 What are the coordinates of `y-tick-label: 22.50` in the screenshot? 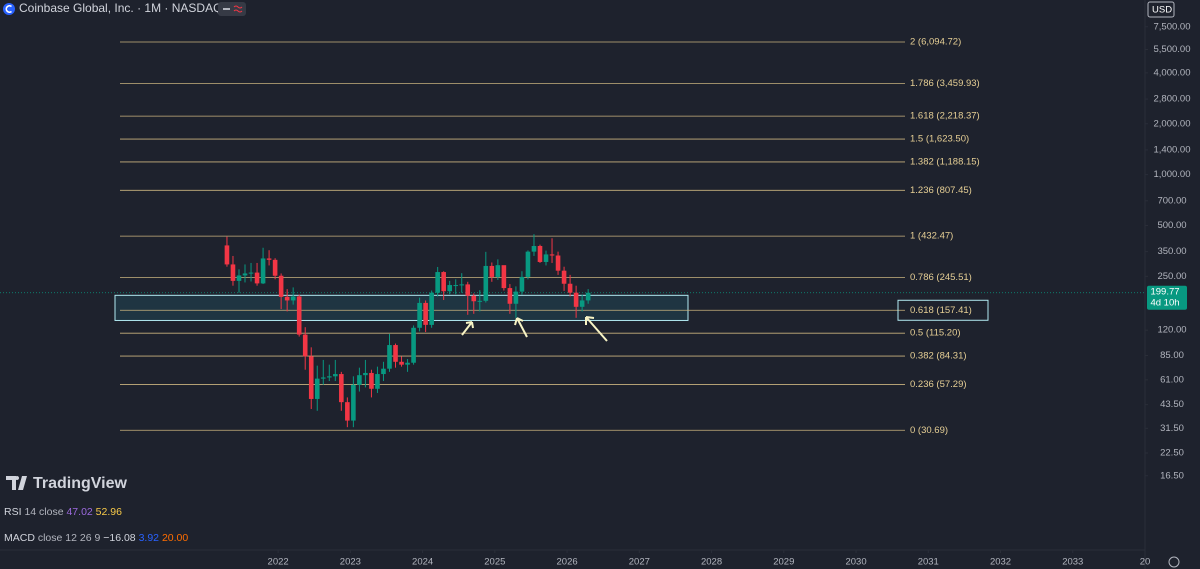 It's located at (1172, 453).